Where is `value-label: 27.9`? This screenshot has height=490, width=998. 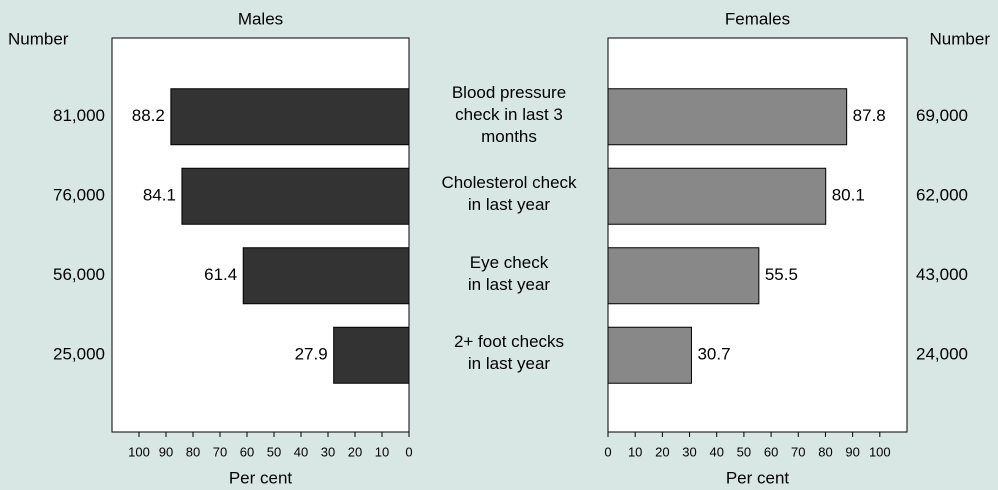 value-label: 27.9 is located at coordinates (311, 354).